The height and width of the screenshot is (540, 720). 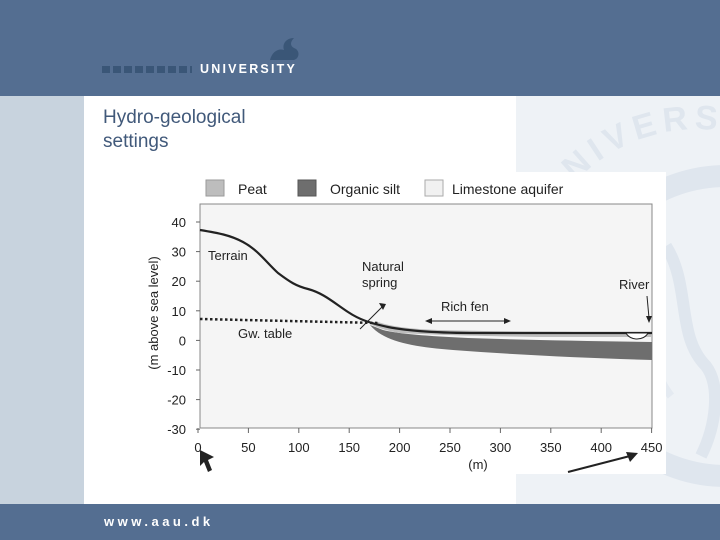 I want to click on university-logo-text: UNIVERSITY, so click(x=199, y=69).